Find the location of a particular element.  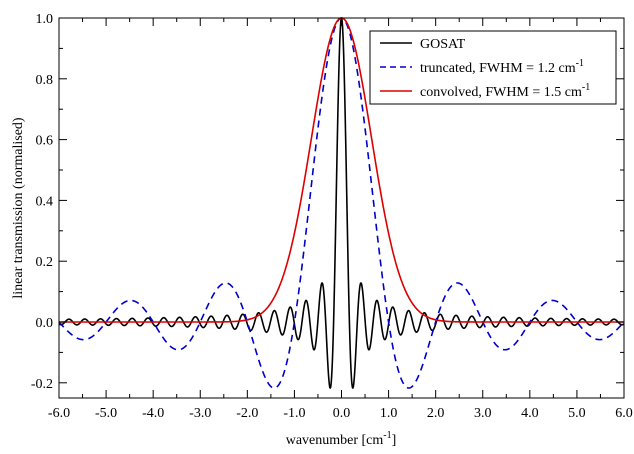

x-tick-label: 3.0 is located at coordinates (483, 413).